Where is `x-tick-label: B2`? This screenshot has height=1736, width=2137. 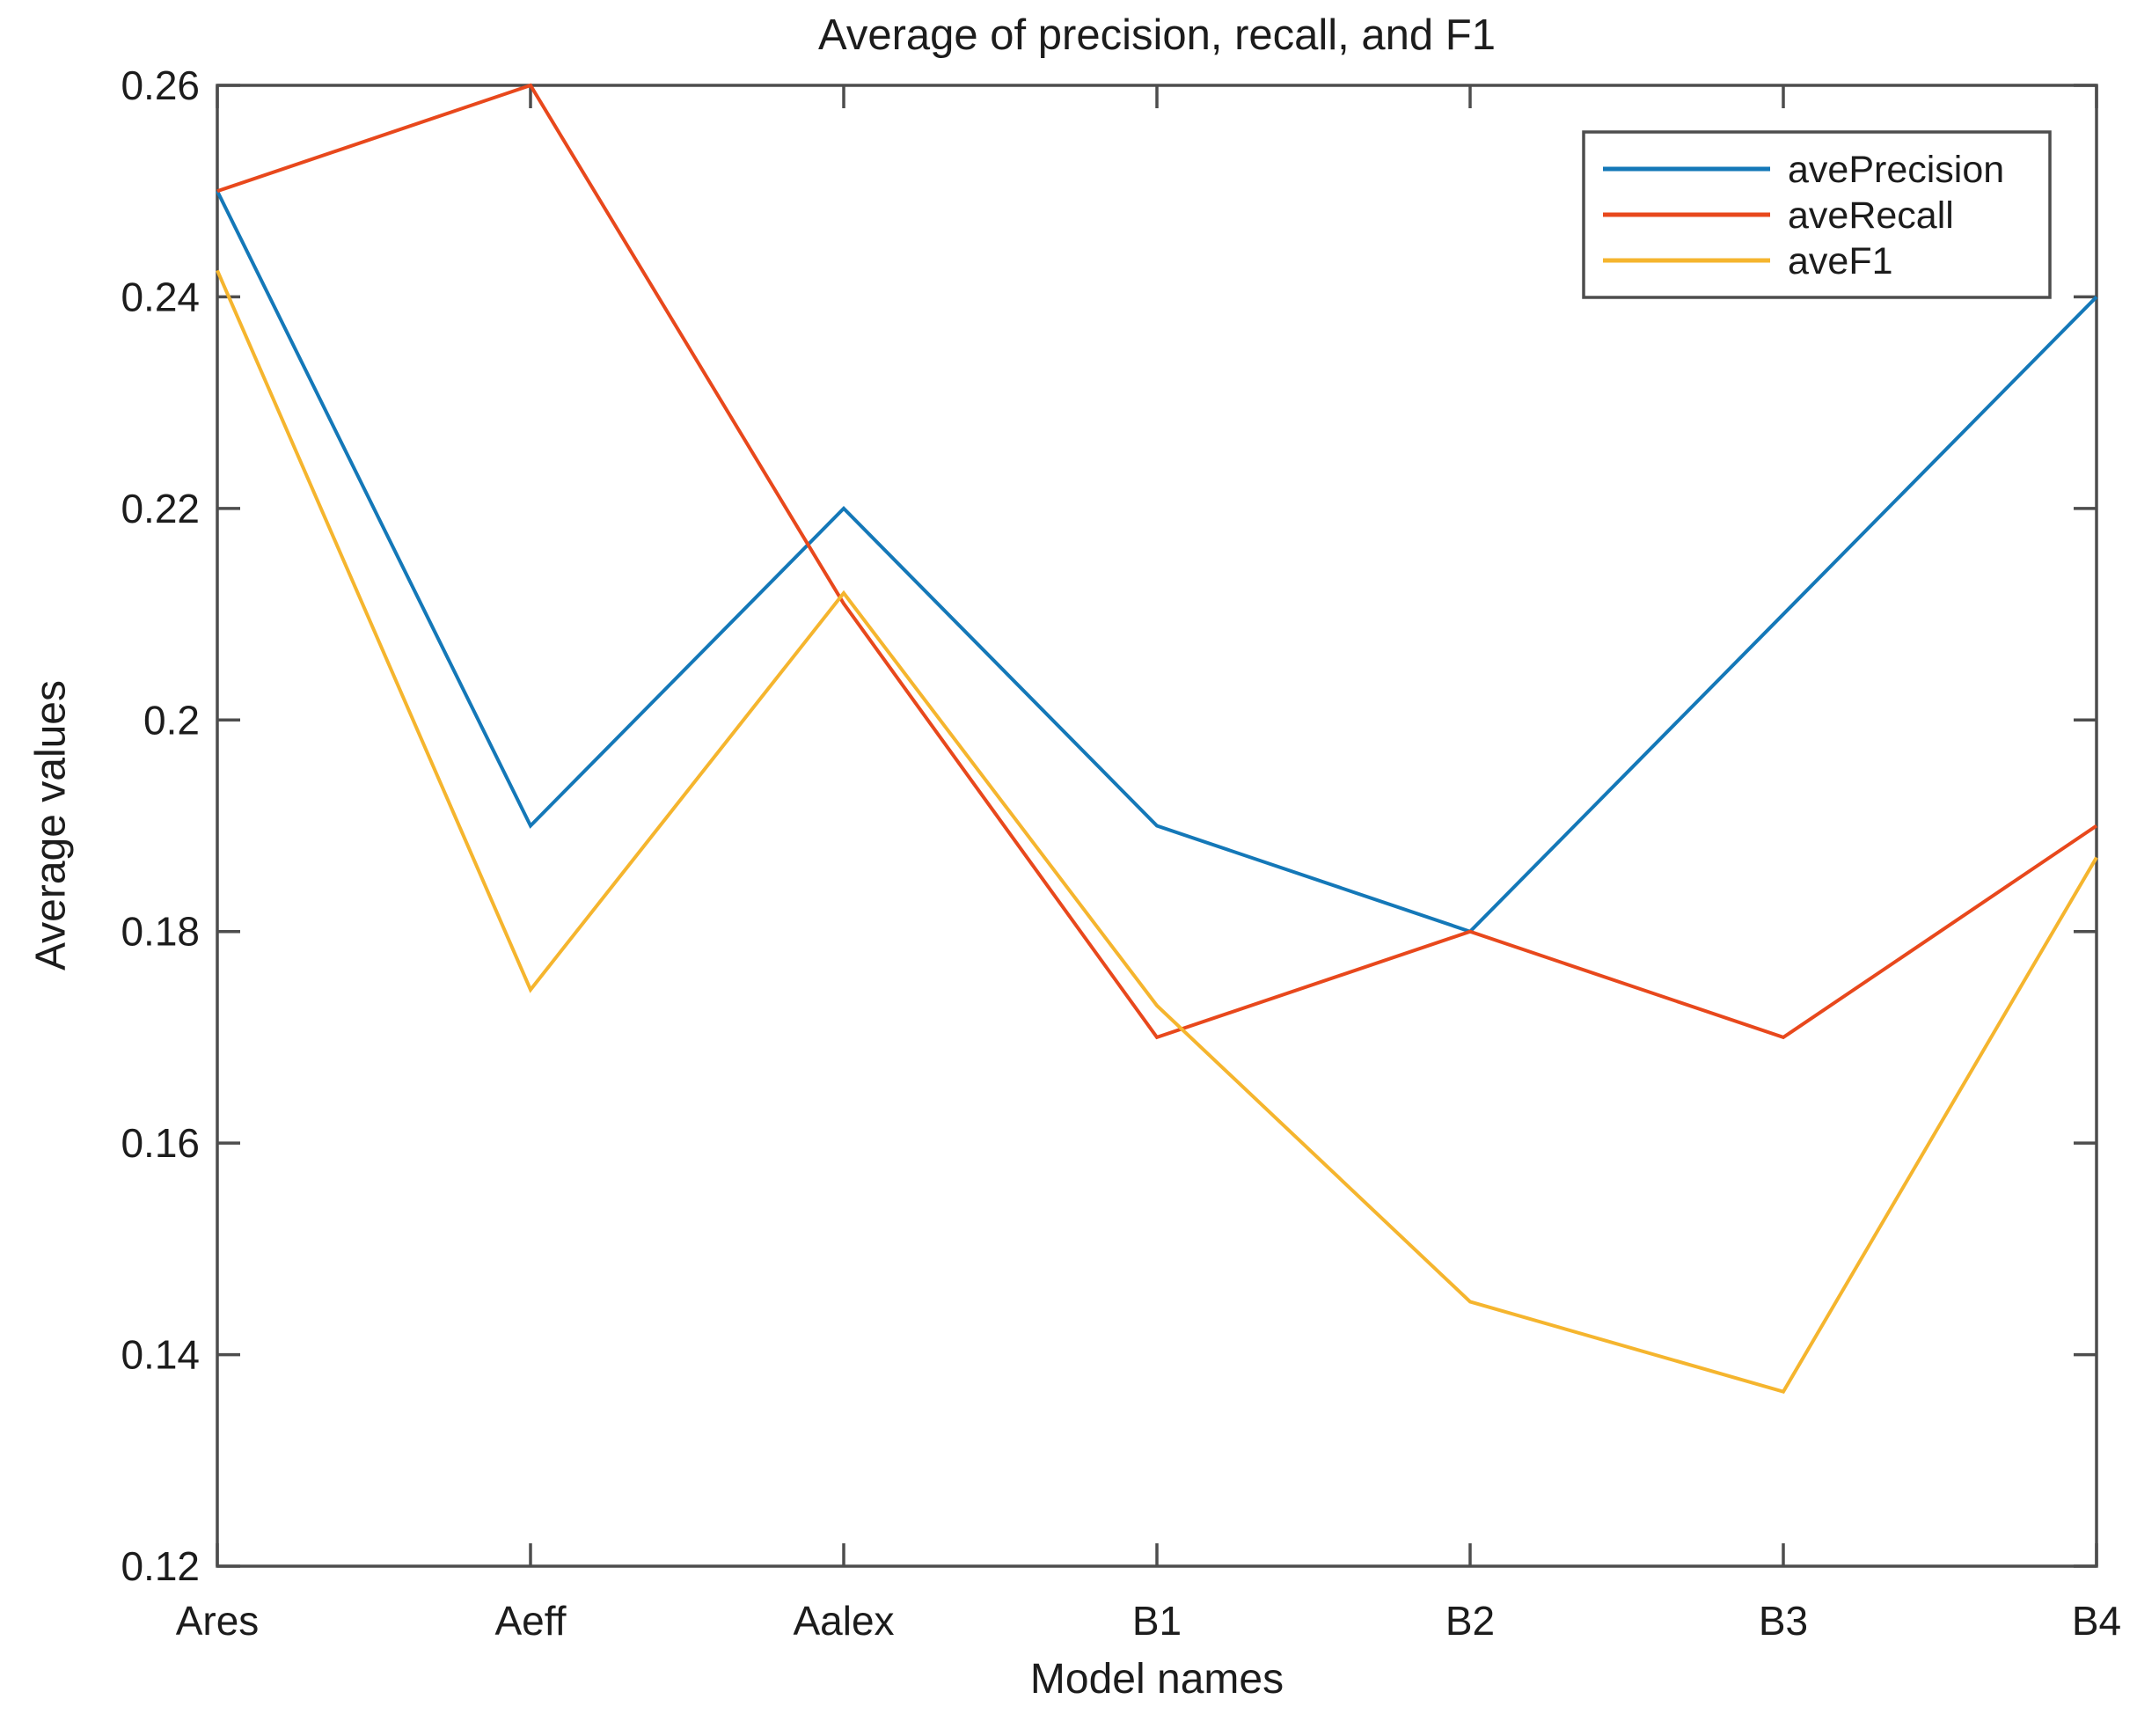 x-tick-label: B2 is located at coordinates (1470, 1621).